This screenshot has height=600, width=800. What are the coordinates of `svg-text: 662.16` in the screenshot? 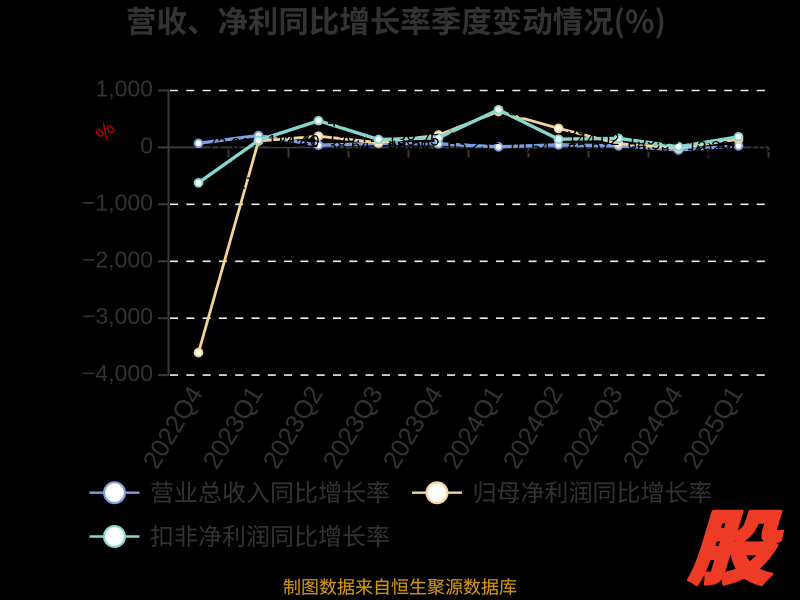 It's located at (534, 110).